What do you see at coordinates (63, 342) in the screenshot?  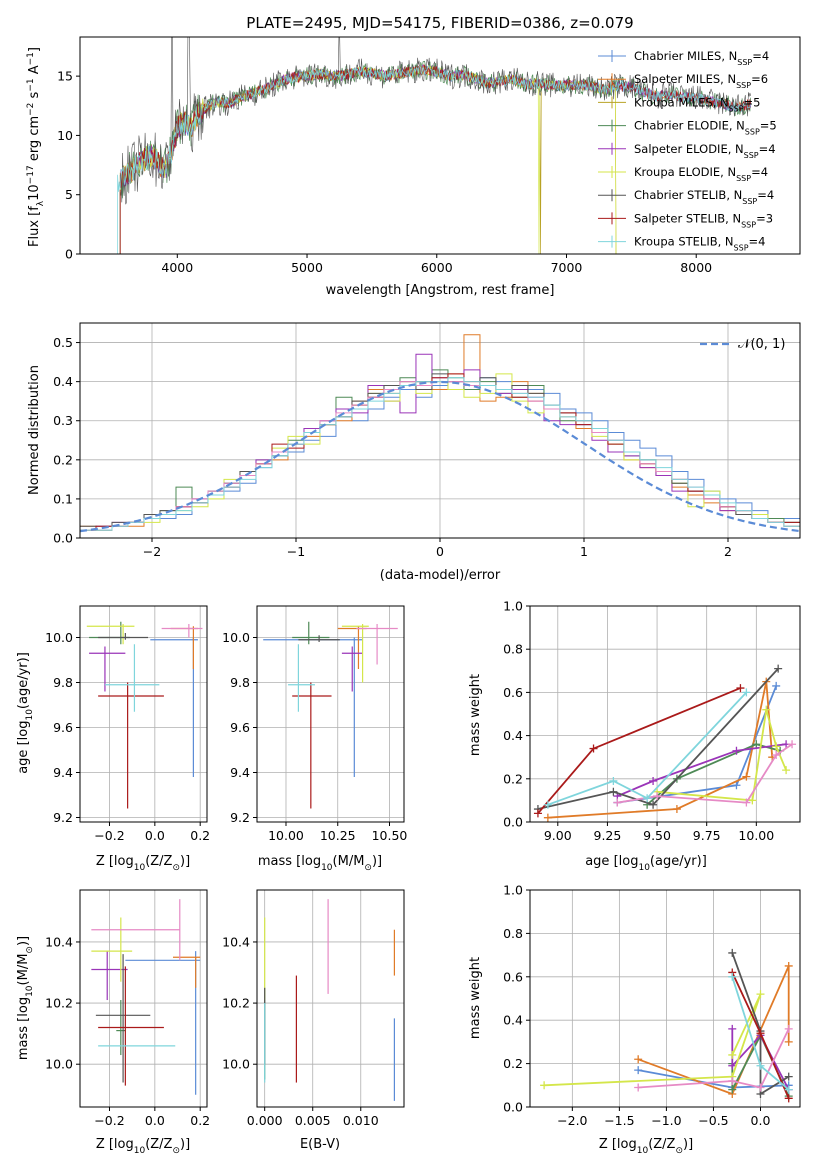 I see `y-tick-label: 0.5` at bounding box center [63, 342].